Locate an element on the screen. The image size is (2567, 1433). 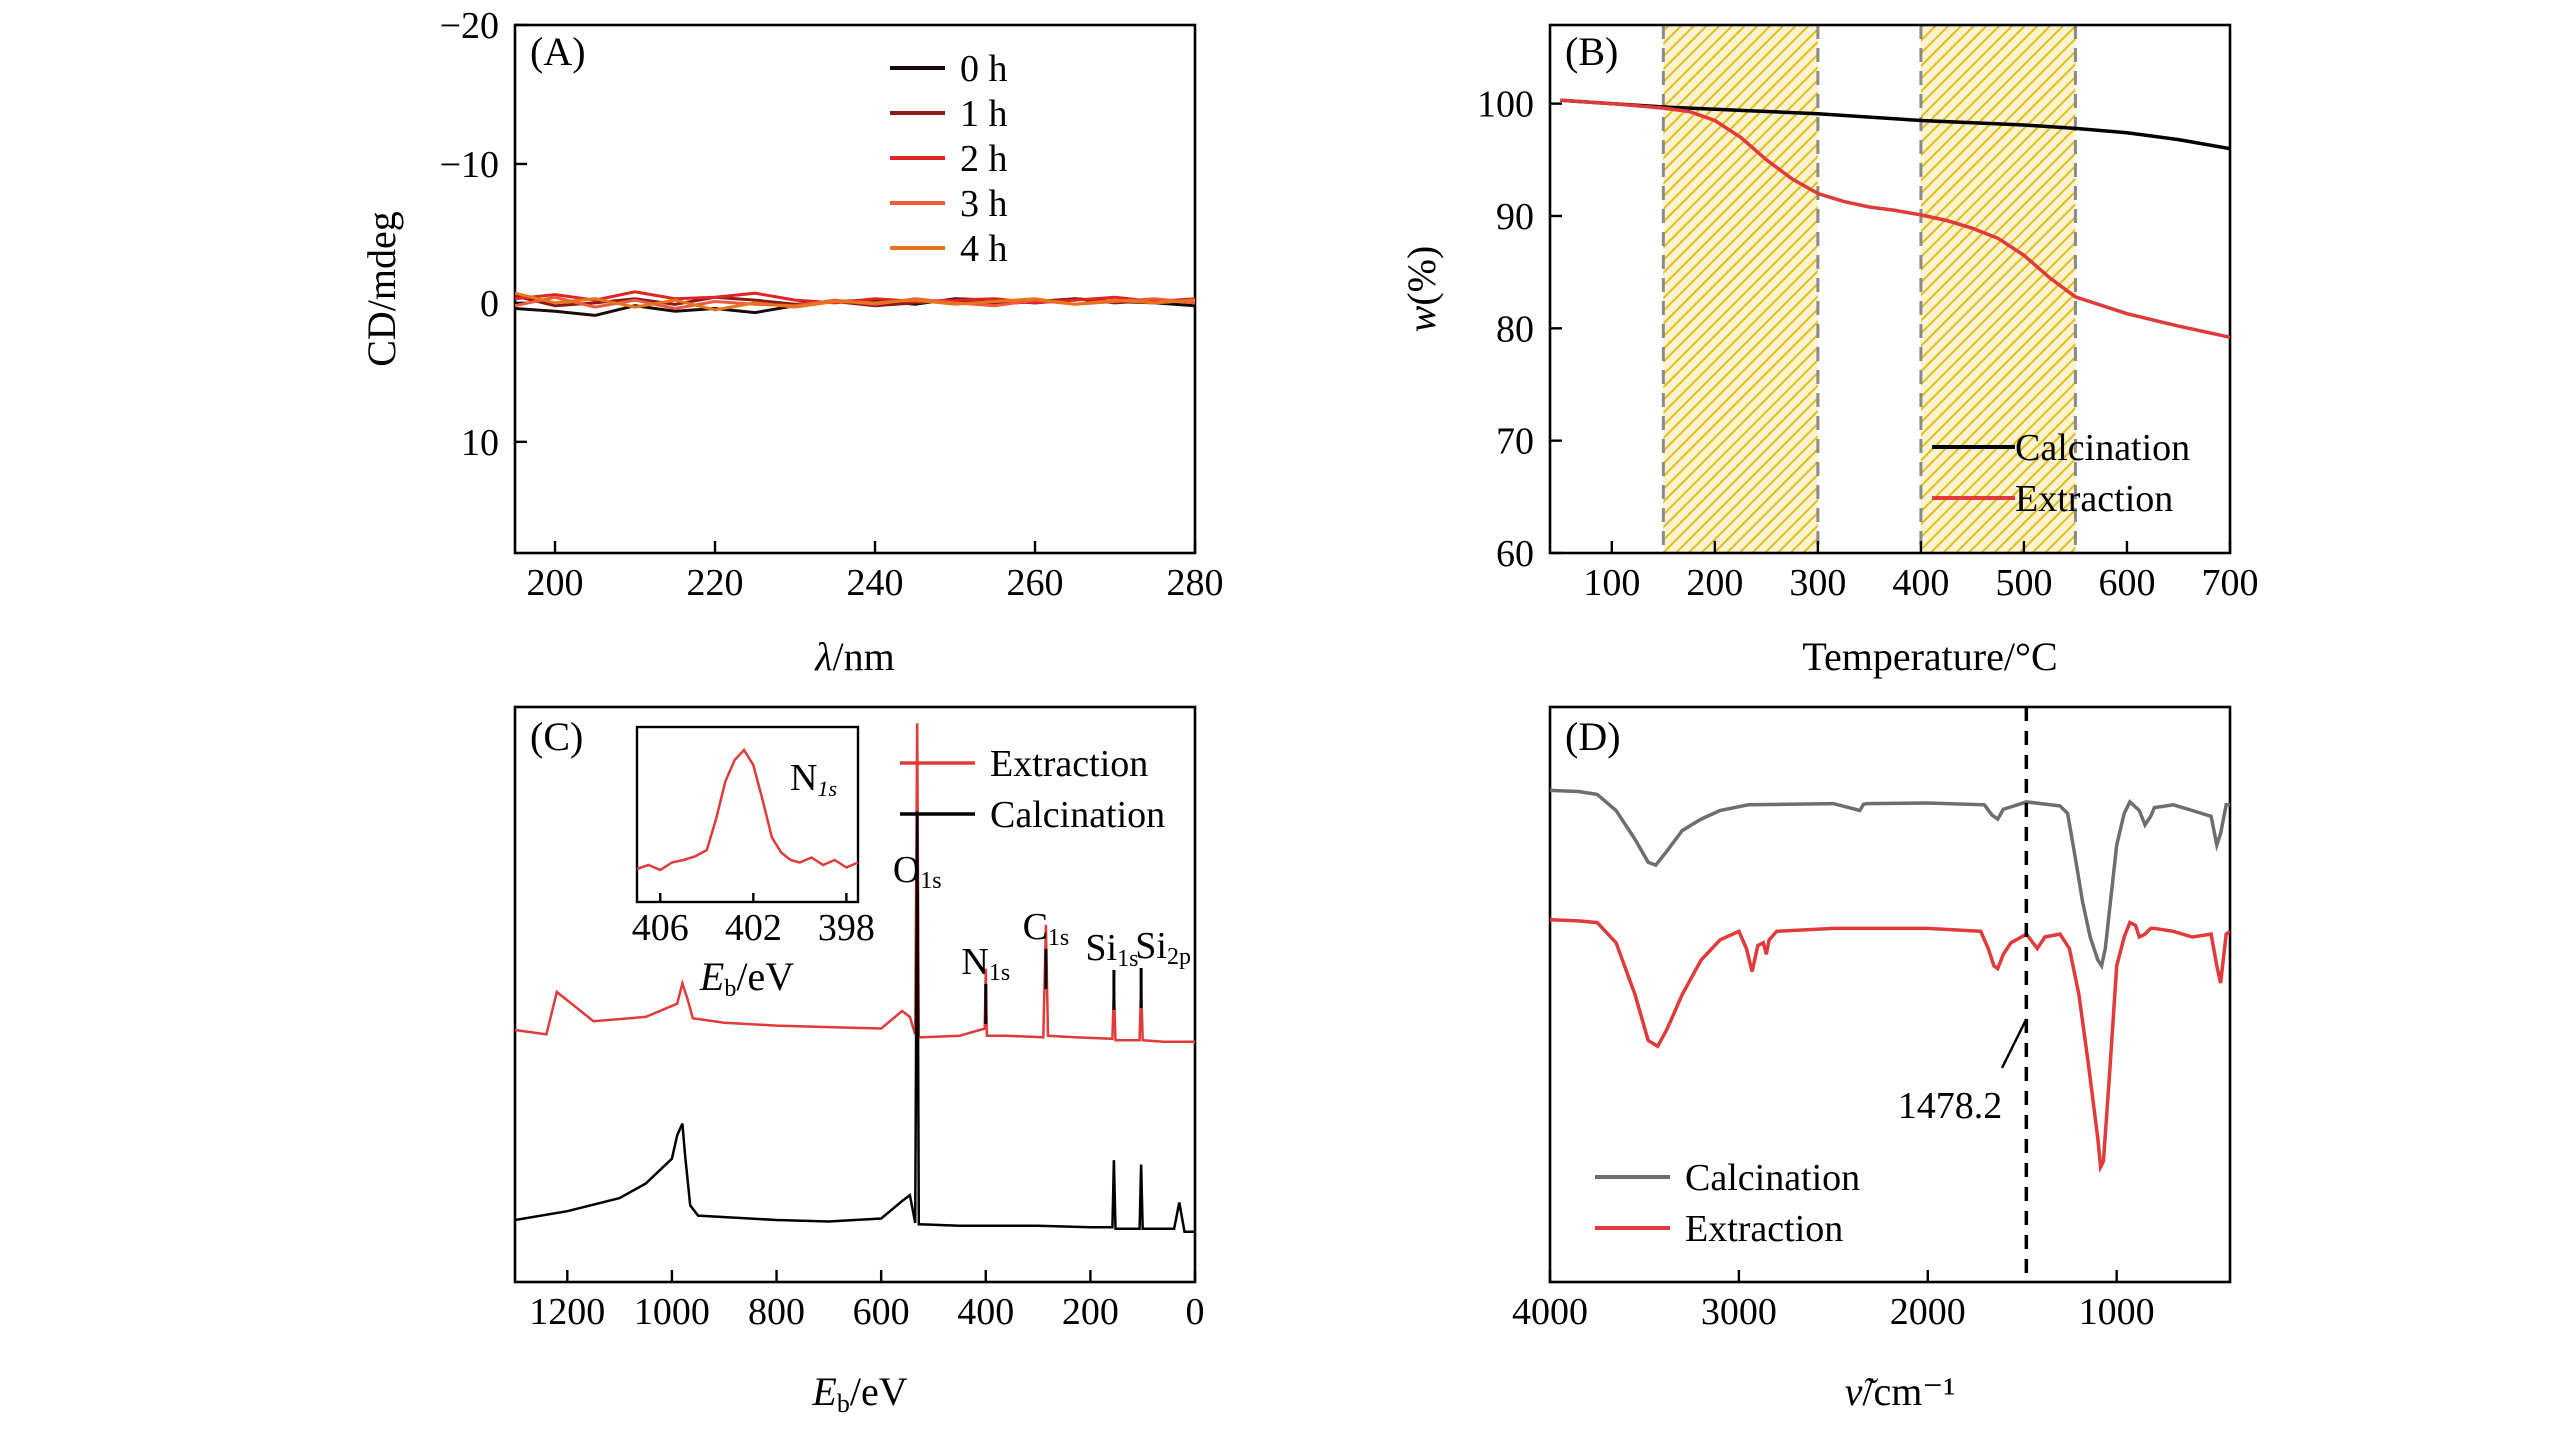
inset-x-axis-title: Eb/eV is located at coordinates (746, 978).